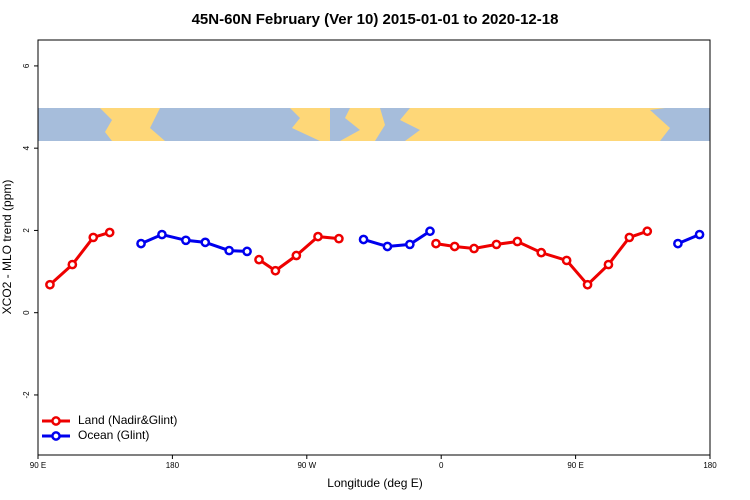 This screenshot has height=500, width=750. I want to click on x-tick-label: 90 W, so click(306, 465).